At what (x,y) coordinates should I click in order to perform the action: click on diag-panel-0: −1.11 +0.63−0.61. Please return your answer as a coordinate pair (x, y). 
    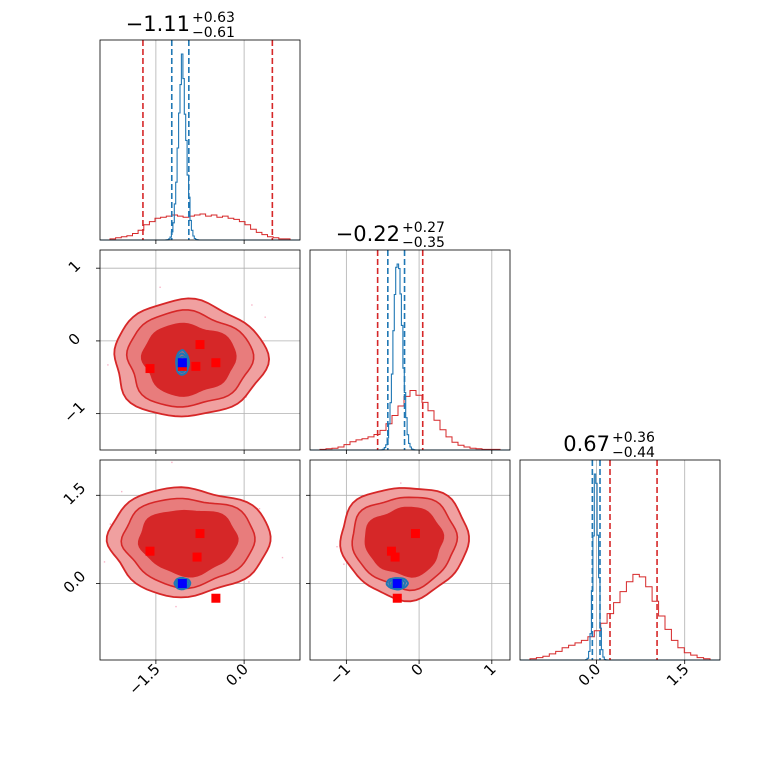
    Looking at the image, I should click on (200, 125).